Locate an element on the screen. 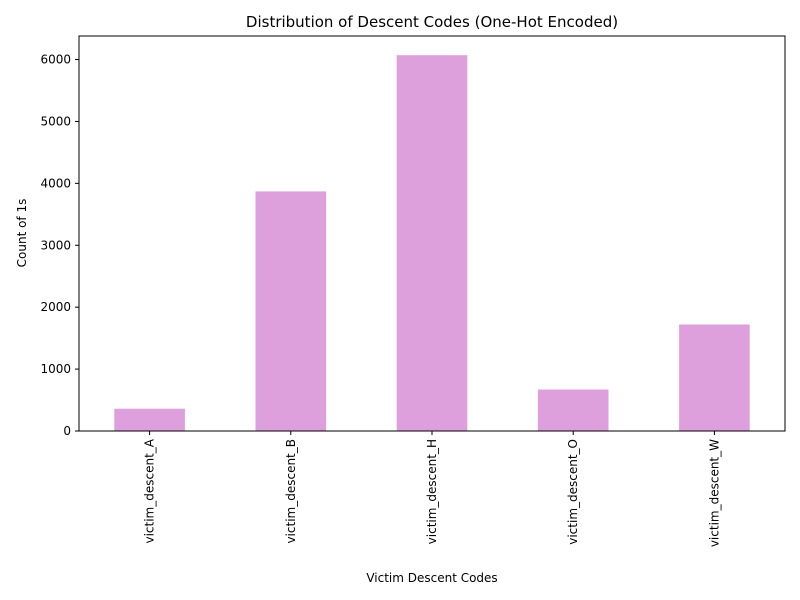 This screenshot has width=800, height=600. bar-victim_descent_A is located at coordinates (149, 419).